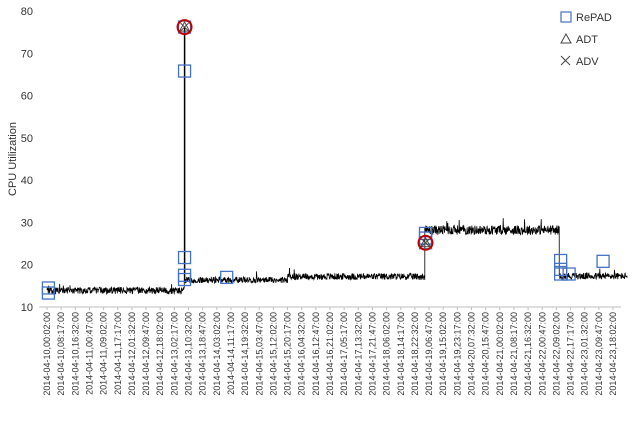 This screenshot has height=422, width=640. I want to click on legend-box, so click(588, 42).